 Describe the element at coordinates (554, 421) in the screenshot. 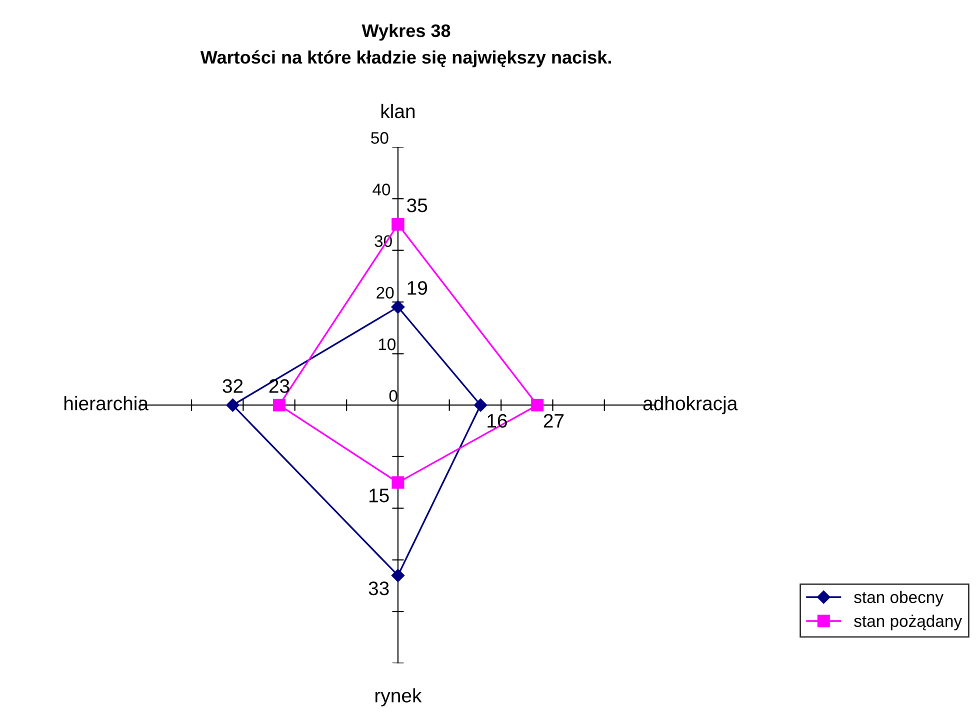

I see `data-label: 27` at that location.